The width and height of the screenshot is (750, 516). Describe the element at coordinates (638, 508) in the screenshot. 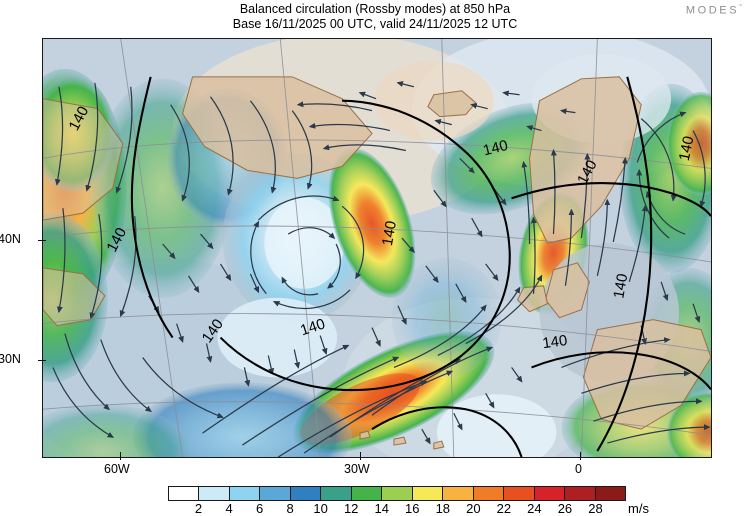

I see `colorbar-units-label: m/s` at that location.